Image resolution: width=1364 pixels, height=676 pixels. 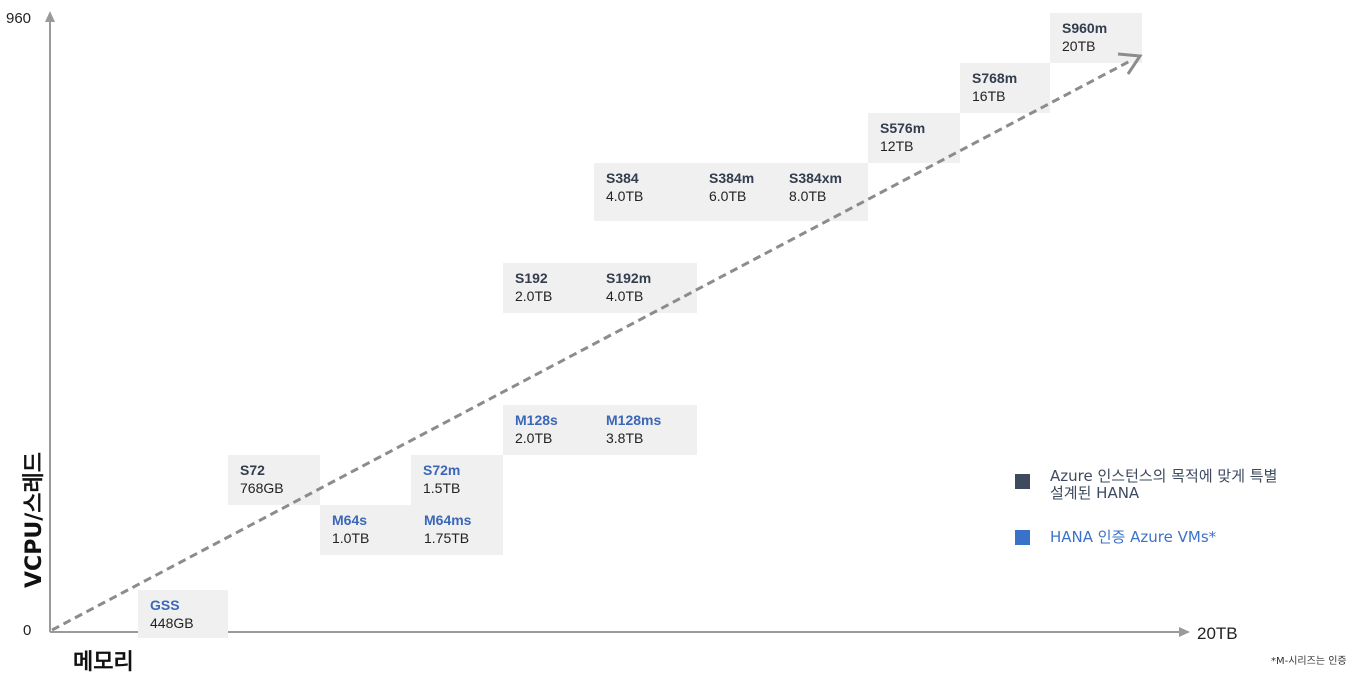 What do you see at coordinates (165, 605) in the screenshot?
I see `instance-name: GSS` at bounding box center [165, 605].